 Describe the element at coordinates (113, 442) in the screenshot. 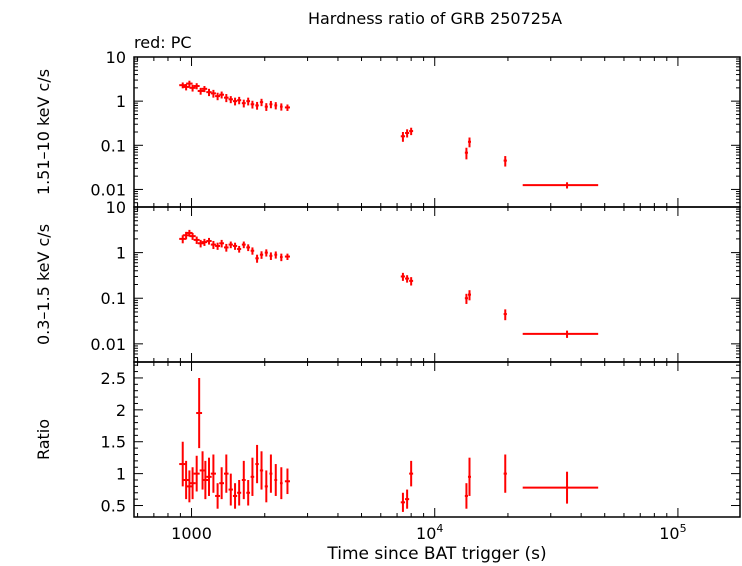

I see `y-tick-label: 1.5` at that location.